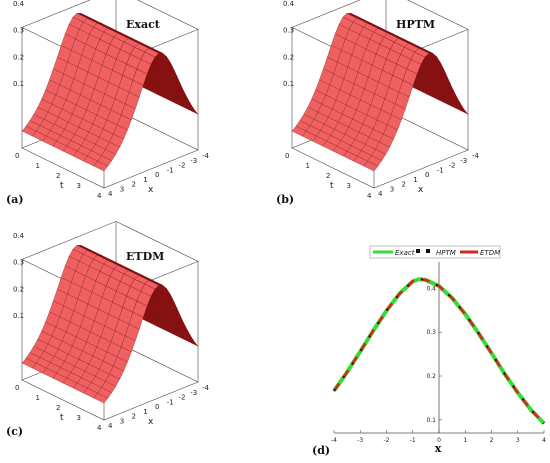 This screenshot has height=463, width=550. I want to click on panel-label: (b), so click(285, 199).